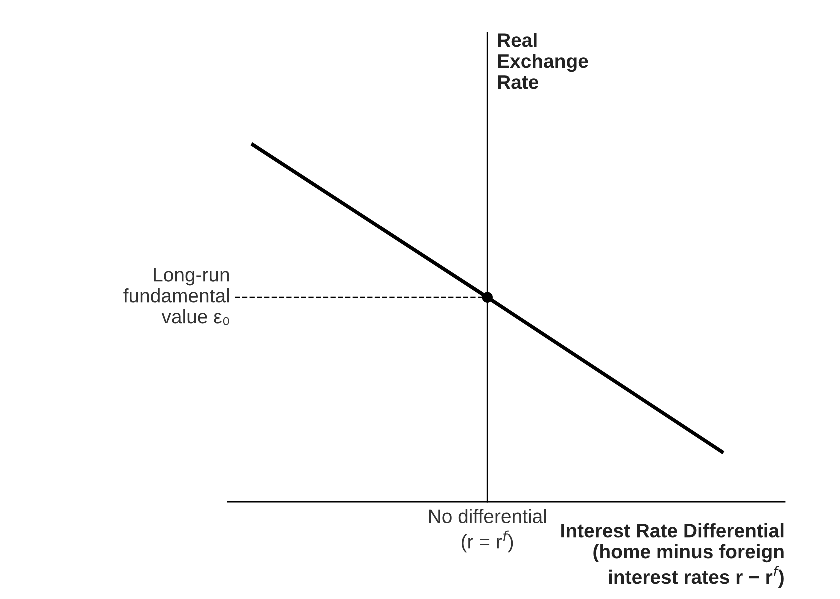 The height and width of the screenshot is (599, 840). What do you see at coordinates (487, 531) in the screenshot?
I see `text: No differential (r = r$^{f}$)` at bounding box center [487, 531].